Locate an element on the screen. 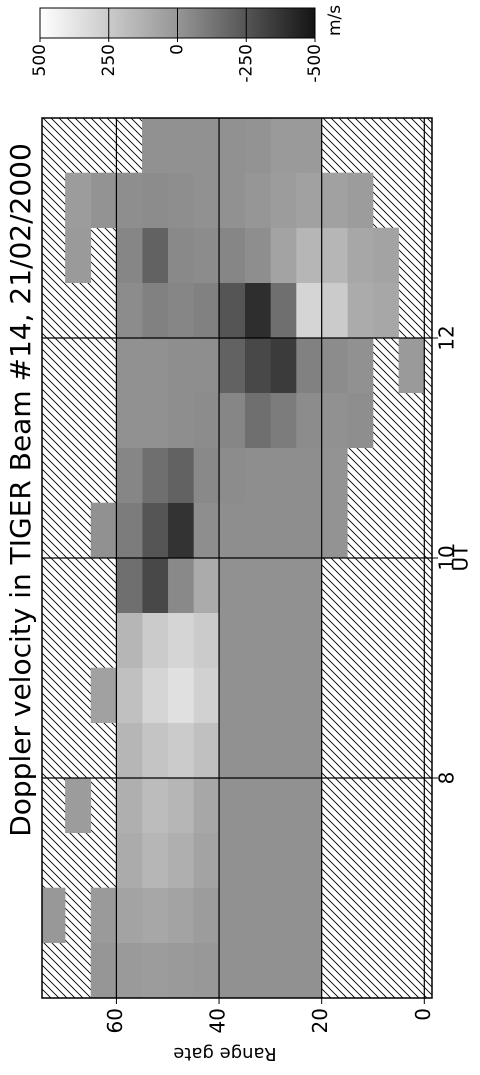 Image resolution: width=480 pixels, height=1075 pixels. colorbar-tick-label: 250 is located at coordinates (109, 60).